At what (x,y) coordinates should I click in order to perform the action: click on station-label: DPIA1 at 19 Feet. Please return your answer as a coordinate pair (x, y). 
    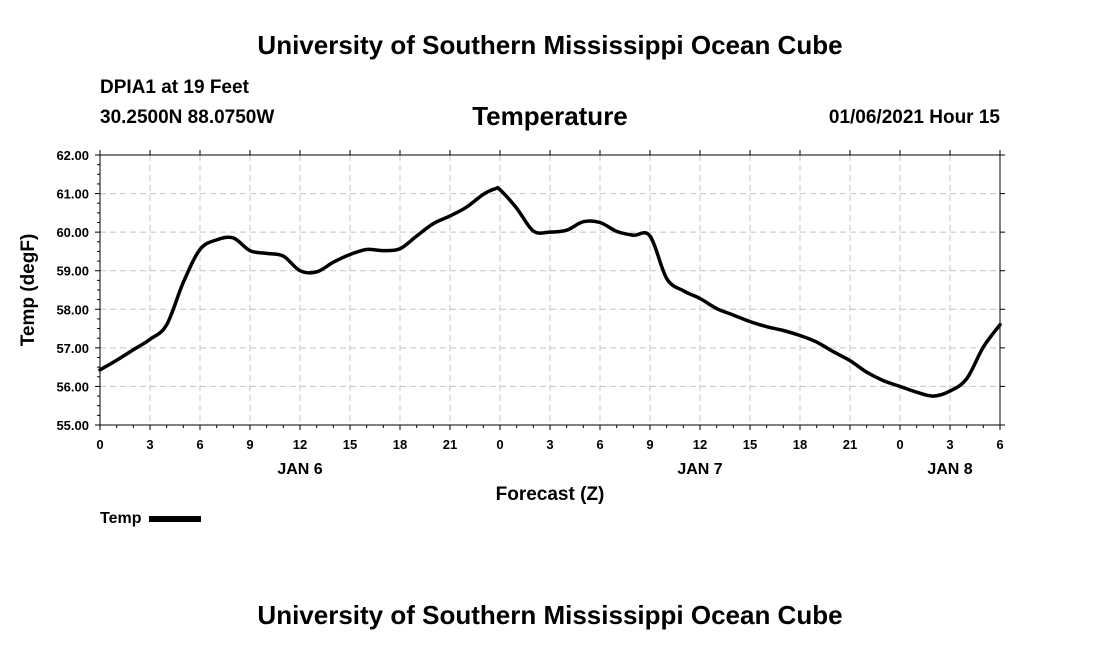
    Looking at the image, I should click on (174, 87).